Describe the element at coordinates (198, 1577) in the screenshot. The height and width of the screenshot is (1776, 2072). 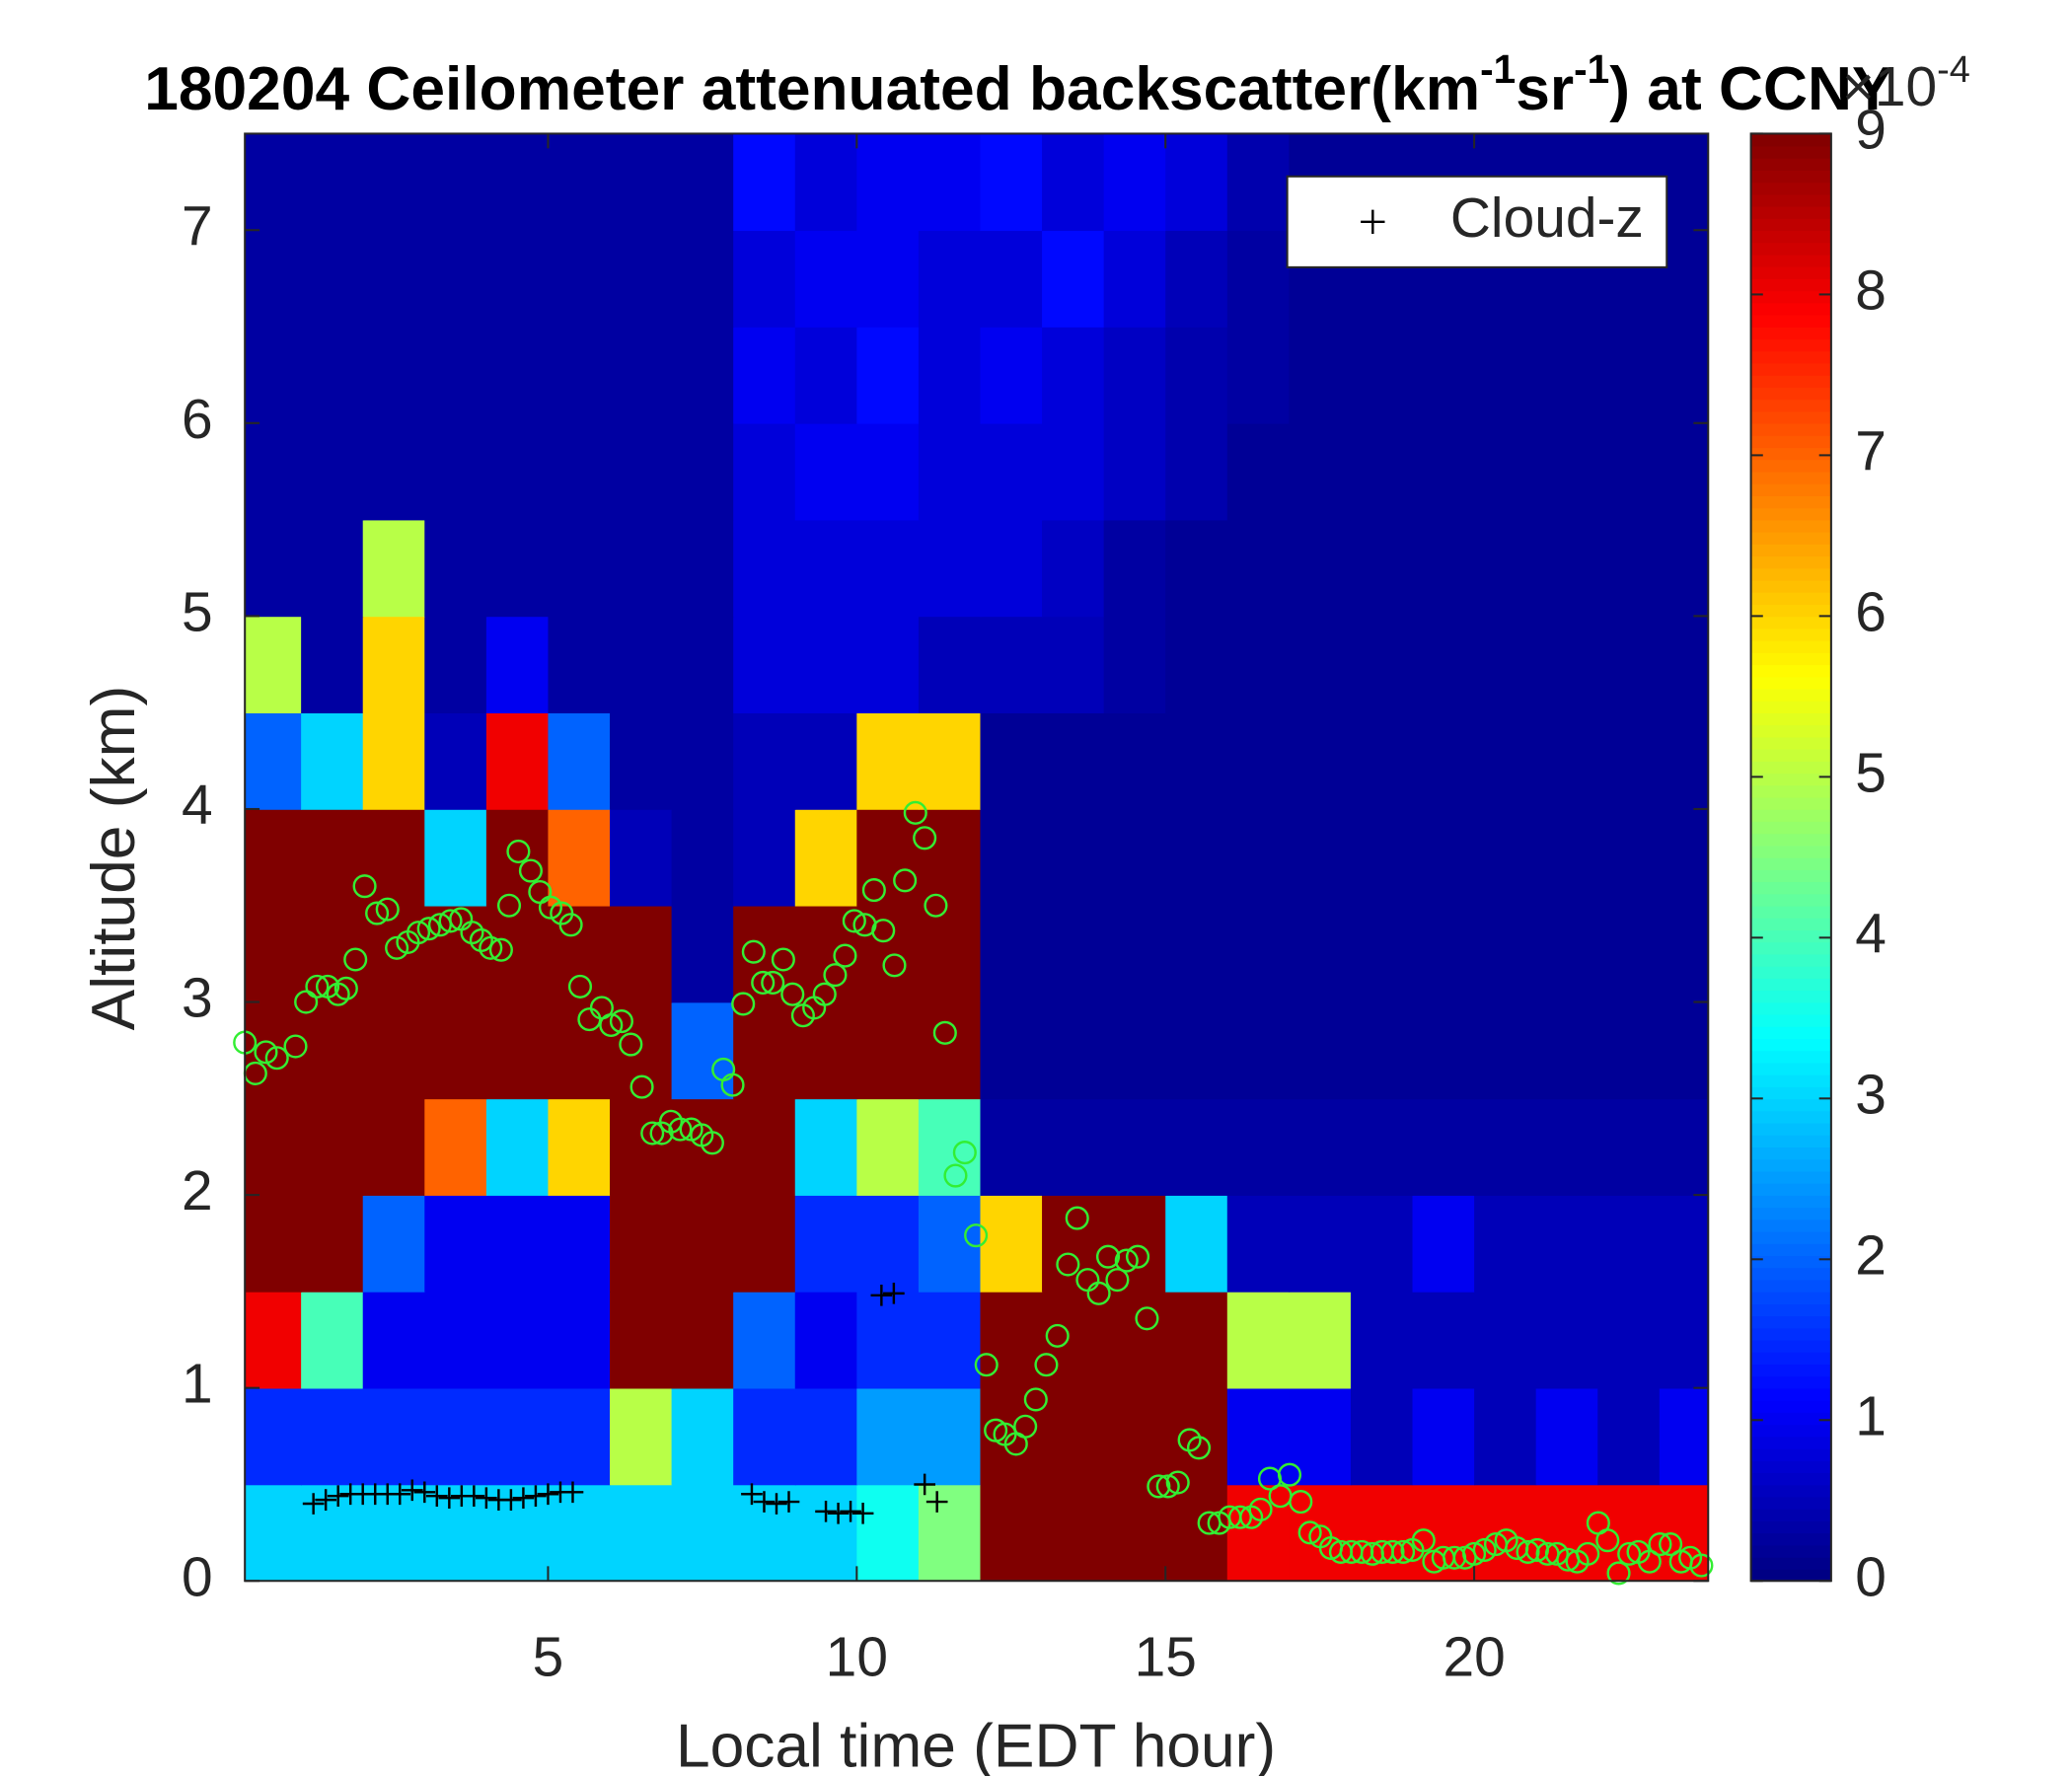
I see `y-tick-label: 0` at that location.